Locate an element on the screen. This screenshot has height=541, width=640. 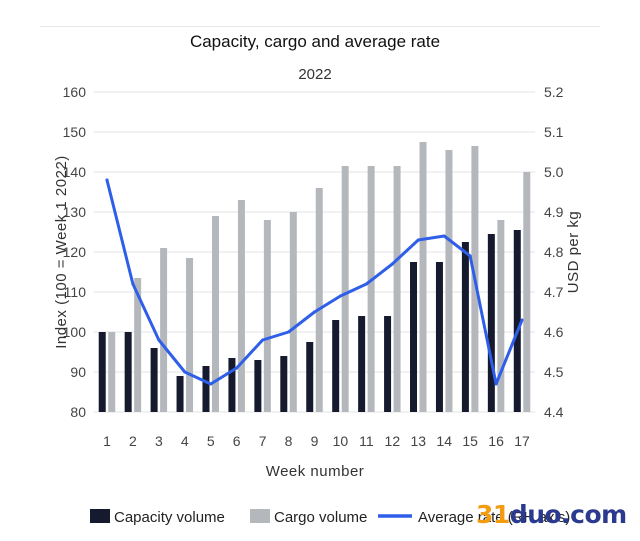
y-tick-label: 130 is located at coordinates (75, 212).